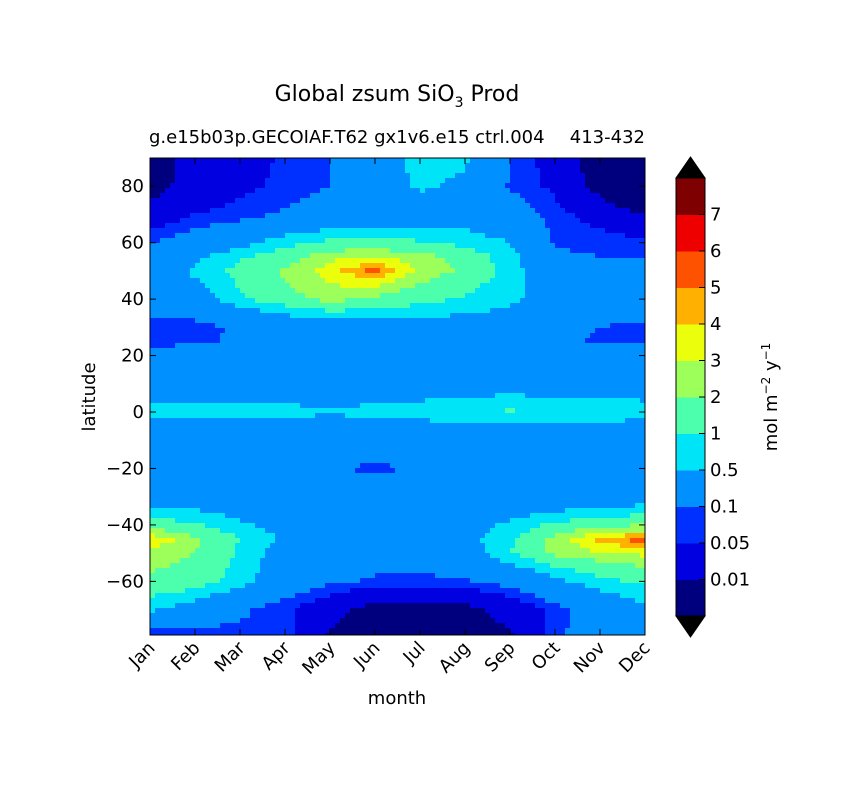 The height and width of the screenshot is (788, 863). Describe the element at coordinates (347, 137) in the screenshot. I see `chart-subtitle: g.e15b03p.GECOIAF.T62 gx1v6.e15 ctrl.004` at that location.